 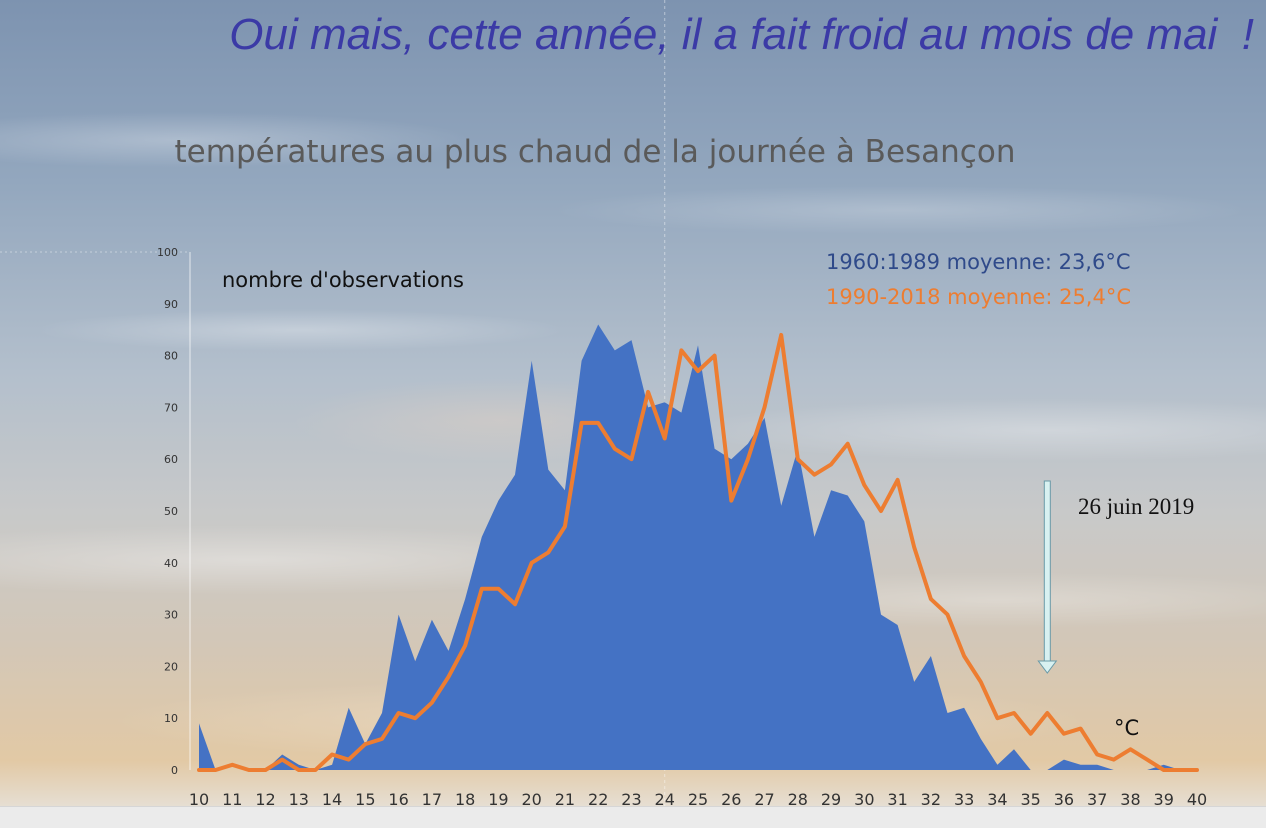 What do you see at coordinates (171, 563) in the screenshot?
I see `y-tick-label: 40` at bounding box center [171, 563].